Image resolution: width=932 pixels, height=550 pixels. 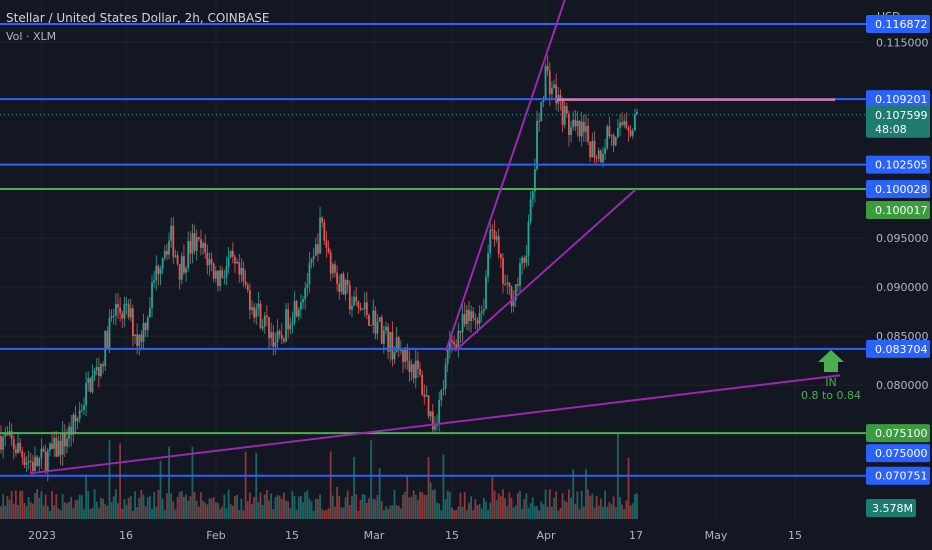 I want to click on time-axis: 2023 16 Feb 15 Mar 15 Apr 17 May 15, so click(x=433, y=535).